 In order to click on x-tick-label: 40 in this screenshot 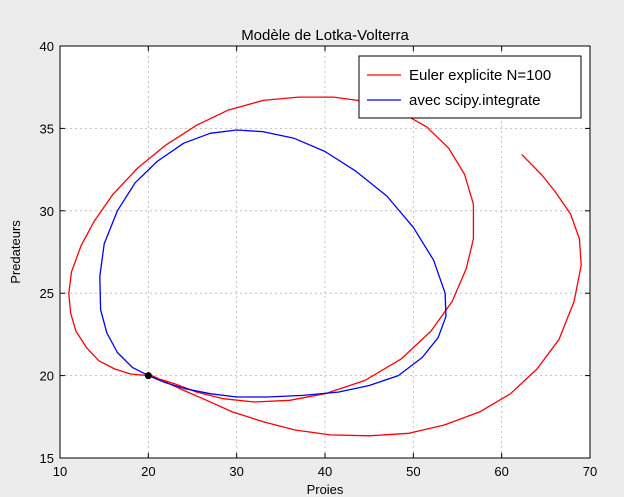, I will do `click(325, 471)`.